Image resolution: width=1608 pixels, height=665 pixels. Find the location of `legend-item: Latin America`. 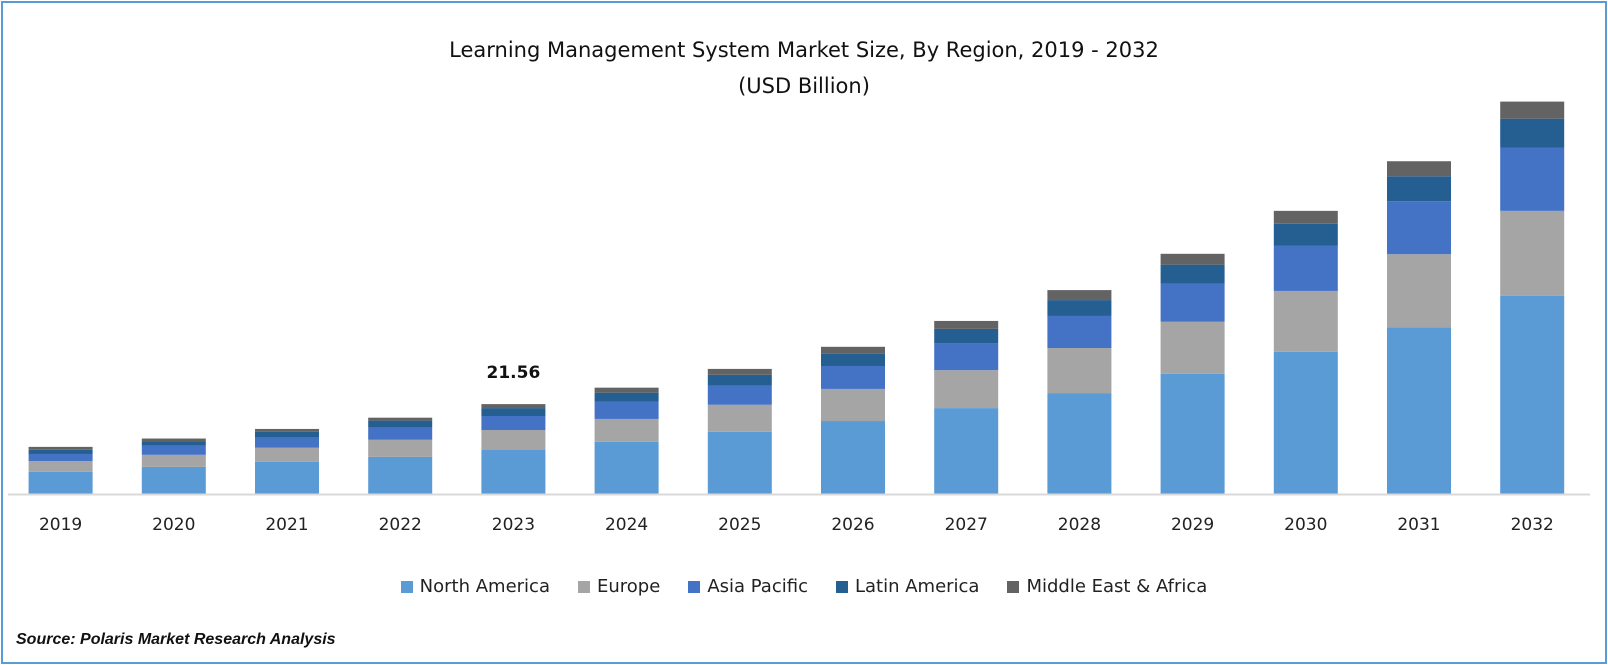

legend-item: Latin America is located at coordinates (907, 586).